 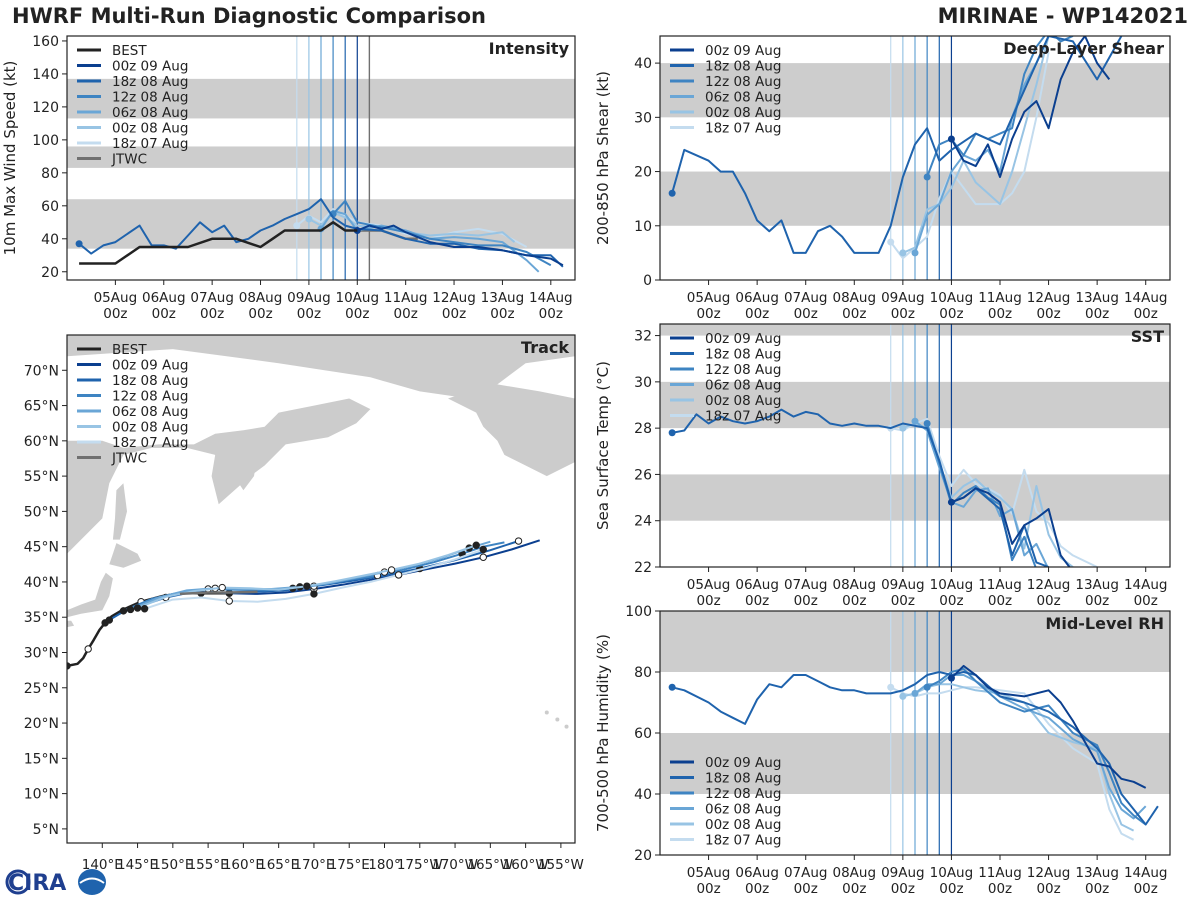 What do you see at coordinates (1146, 873) in the screenshot?
I see `rh-xtick-day: 14Aug` at bounding box center [1146, 873].